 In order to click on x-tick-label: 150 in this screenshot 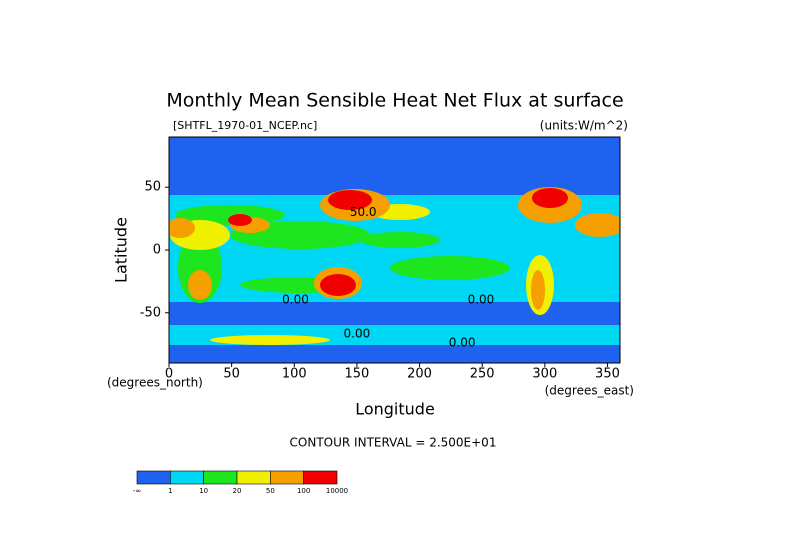, I will do `click(357, 374)`.